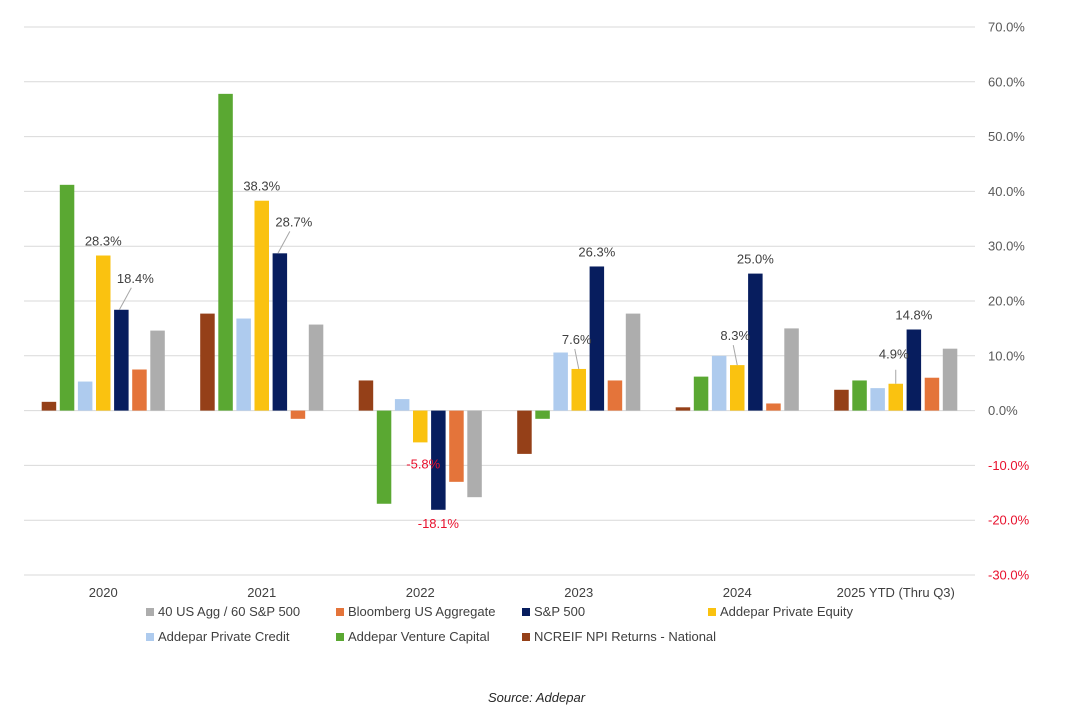 Image resolution: width=1073 pixels, height=724 pixels. Describe the element at coordinates (1006, 81) in the screenshot. I see `y-tick-label: 60.0%` at that location.